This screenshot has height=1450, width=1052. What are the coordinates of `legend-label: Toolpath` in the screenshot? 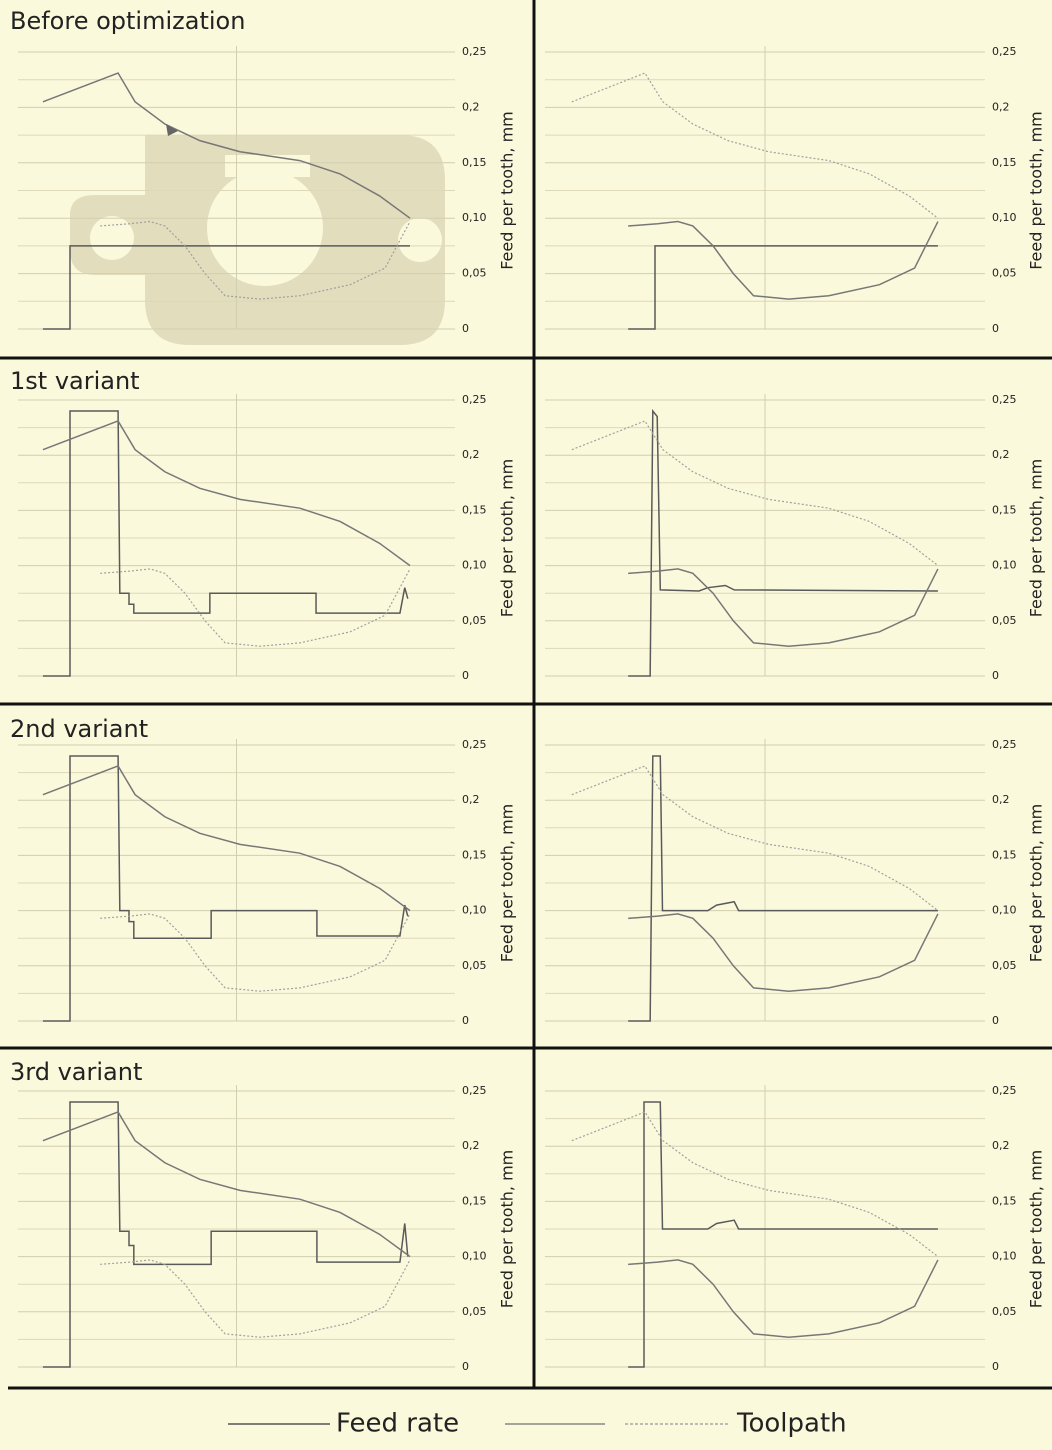 It's located at (791, 1424).